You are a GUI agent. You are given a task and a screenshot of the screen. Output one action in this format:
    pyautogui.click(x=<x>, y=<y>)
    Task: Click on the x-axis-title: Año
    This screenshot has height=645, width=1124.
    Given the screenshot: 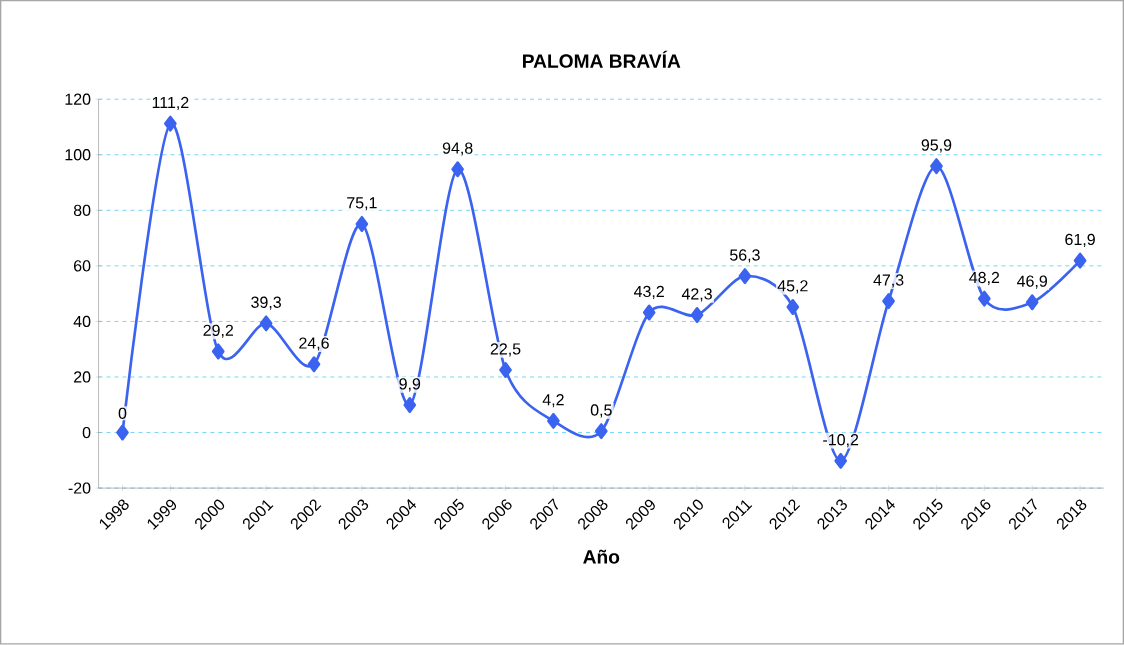 What is the action you would take?
    pyautogui.click(x=601, y=556)
    